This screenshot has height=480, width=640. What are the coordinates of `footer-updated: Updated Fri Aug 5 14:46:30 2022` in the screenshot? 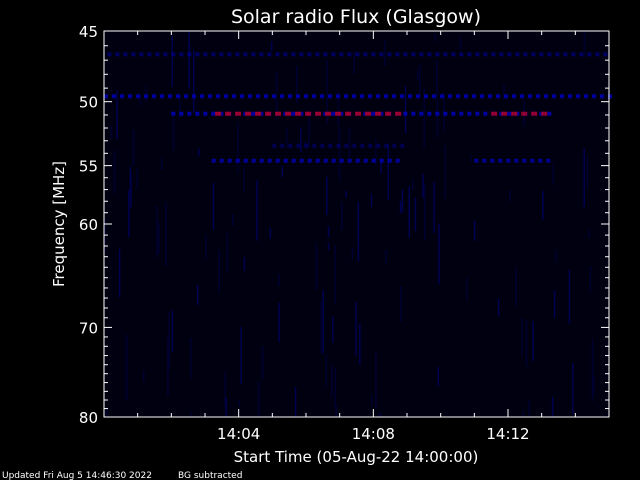 It's located at (77, 475).